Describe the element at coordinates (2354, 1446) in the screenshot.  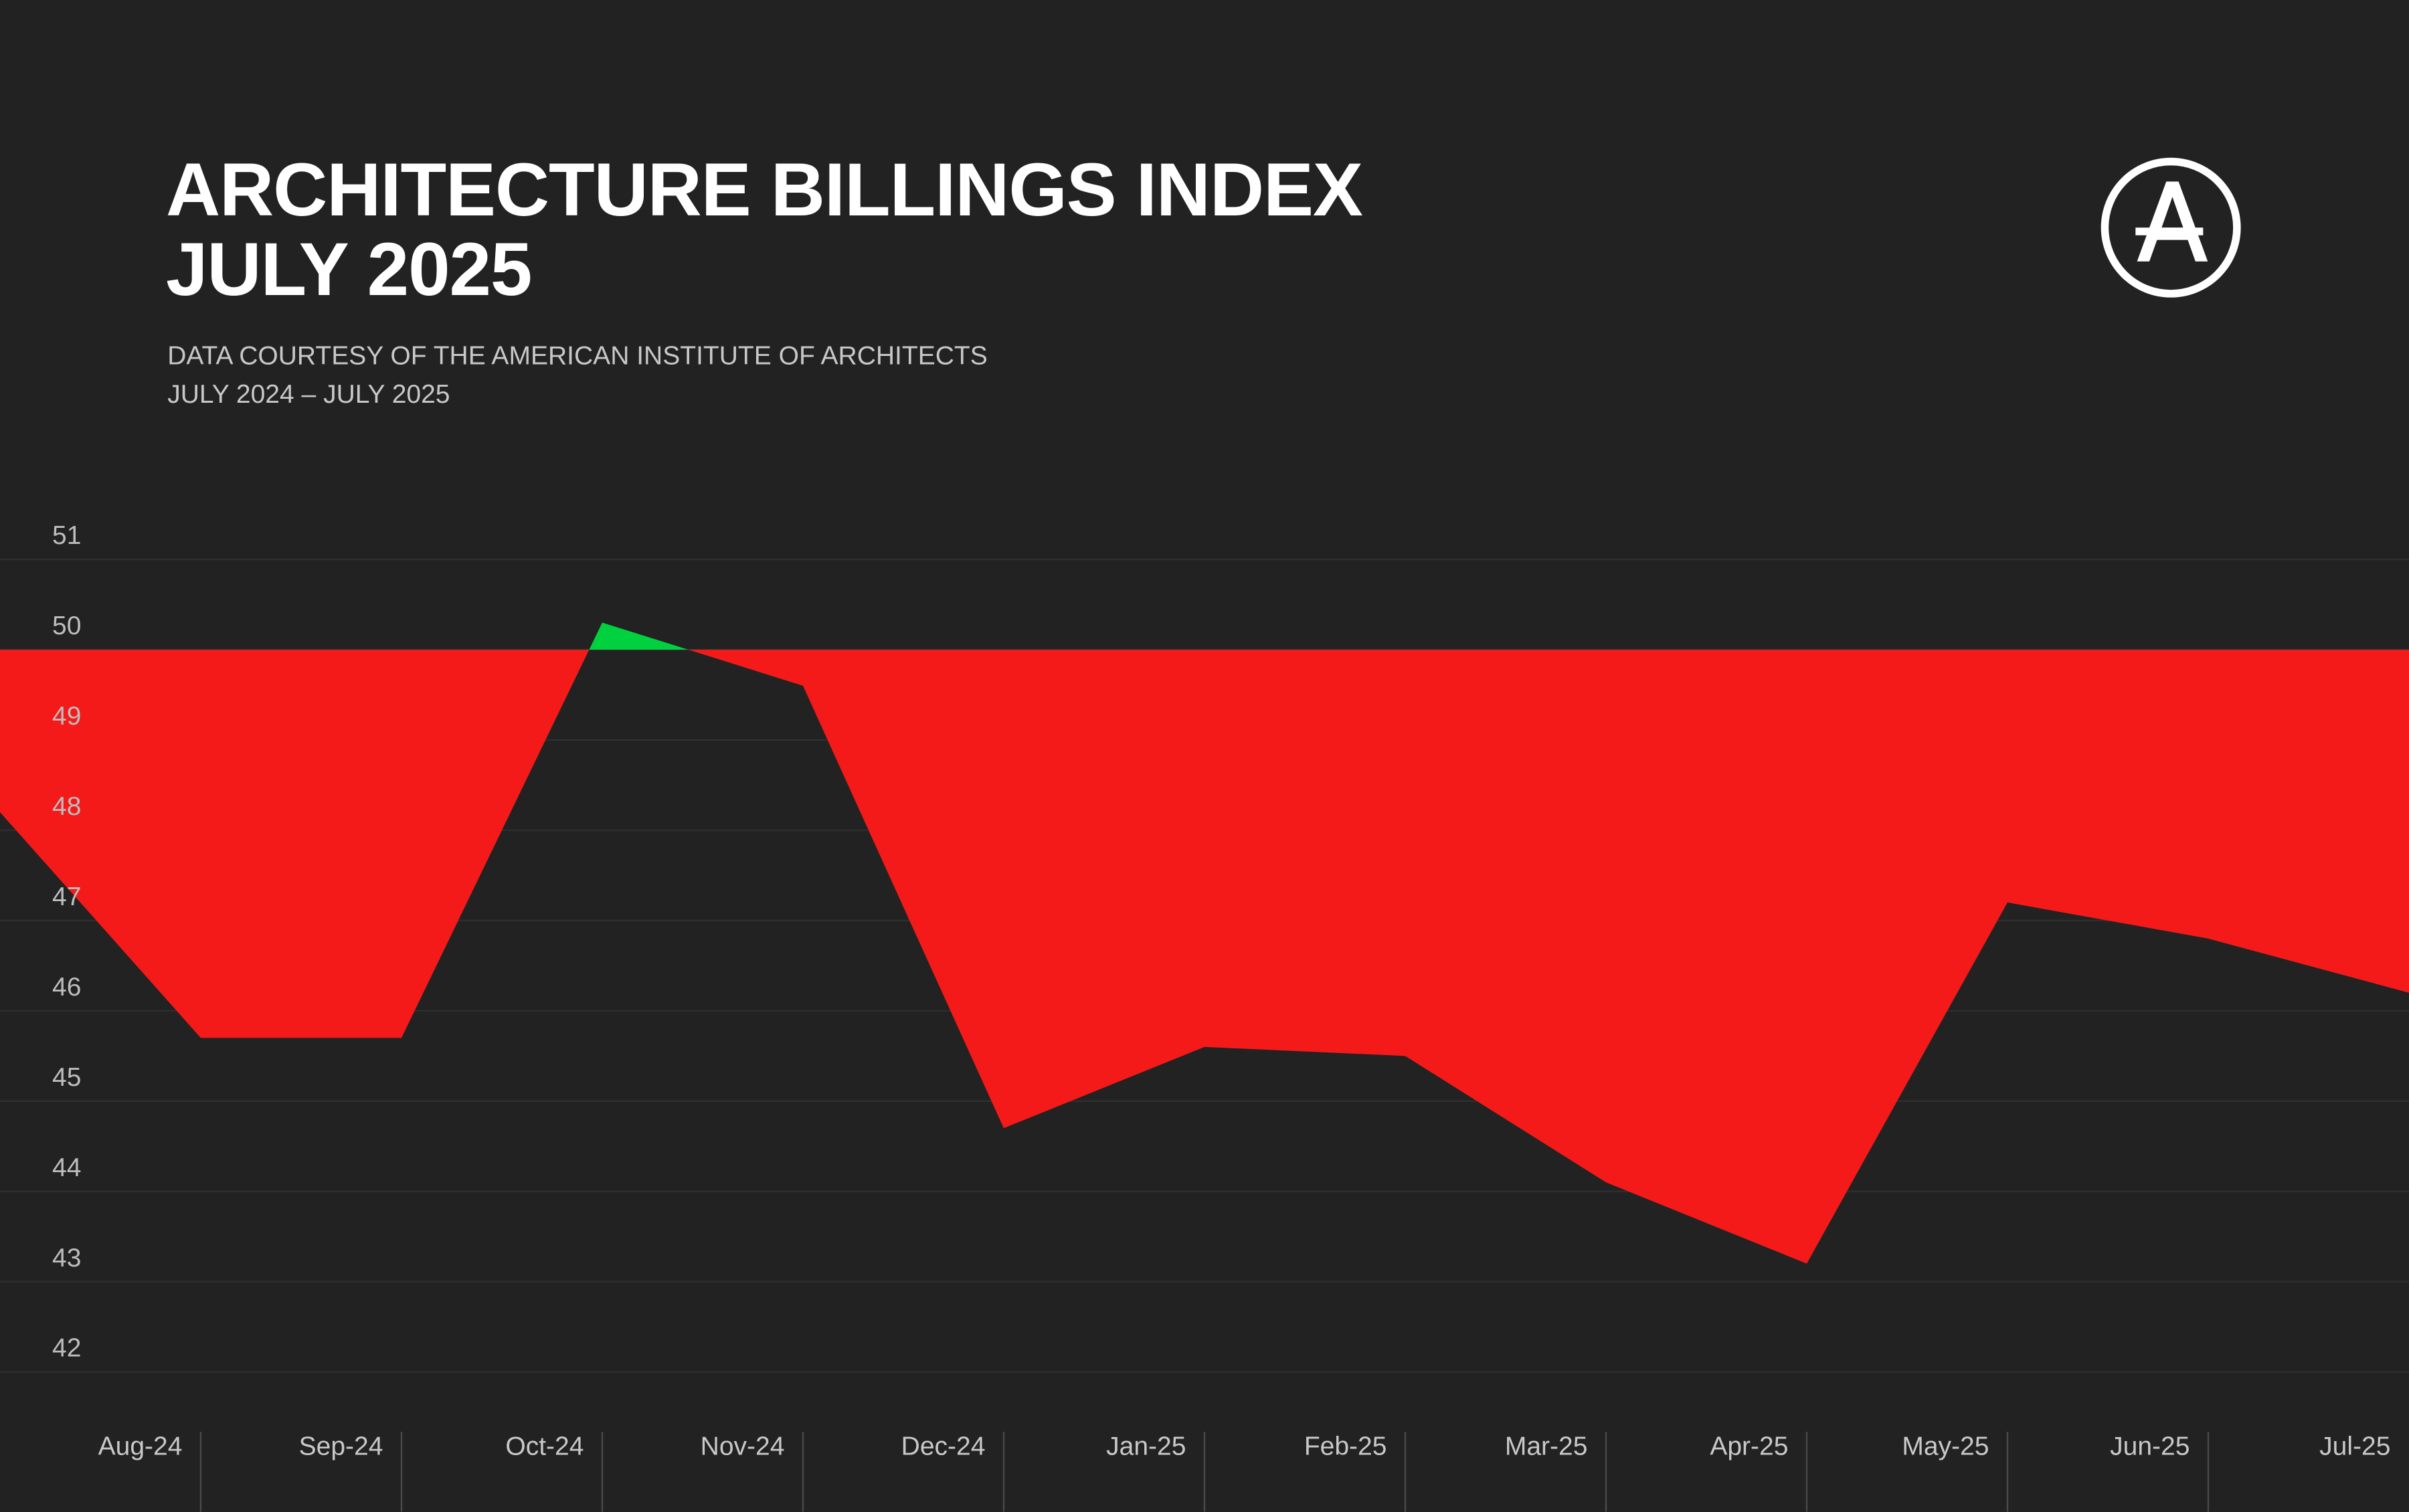
I see `x-tick-label: Jul-25` at that location.